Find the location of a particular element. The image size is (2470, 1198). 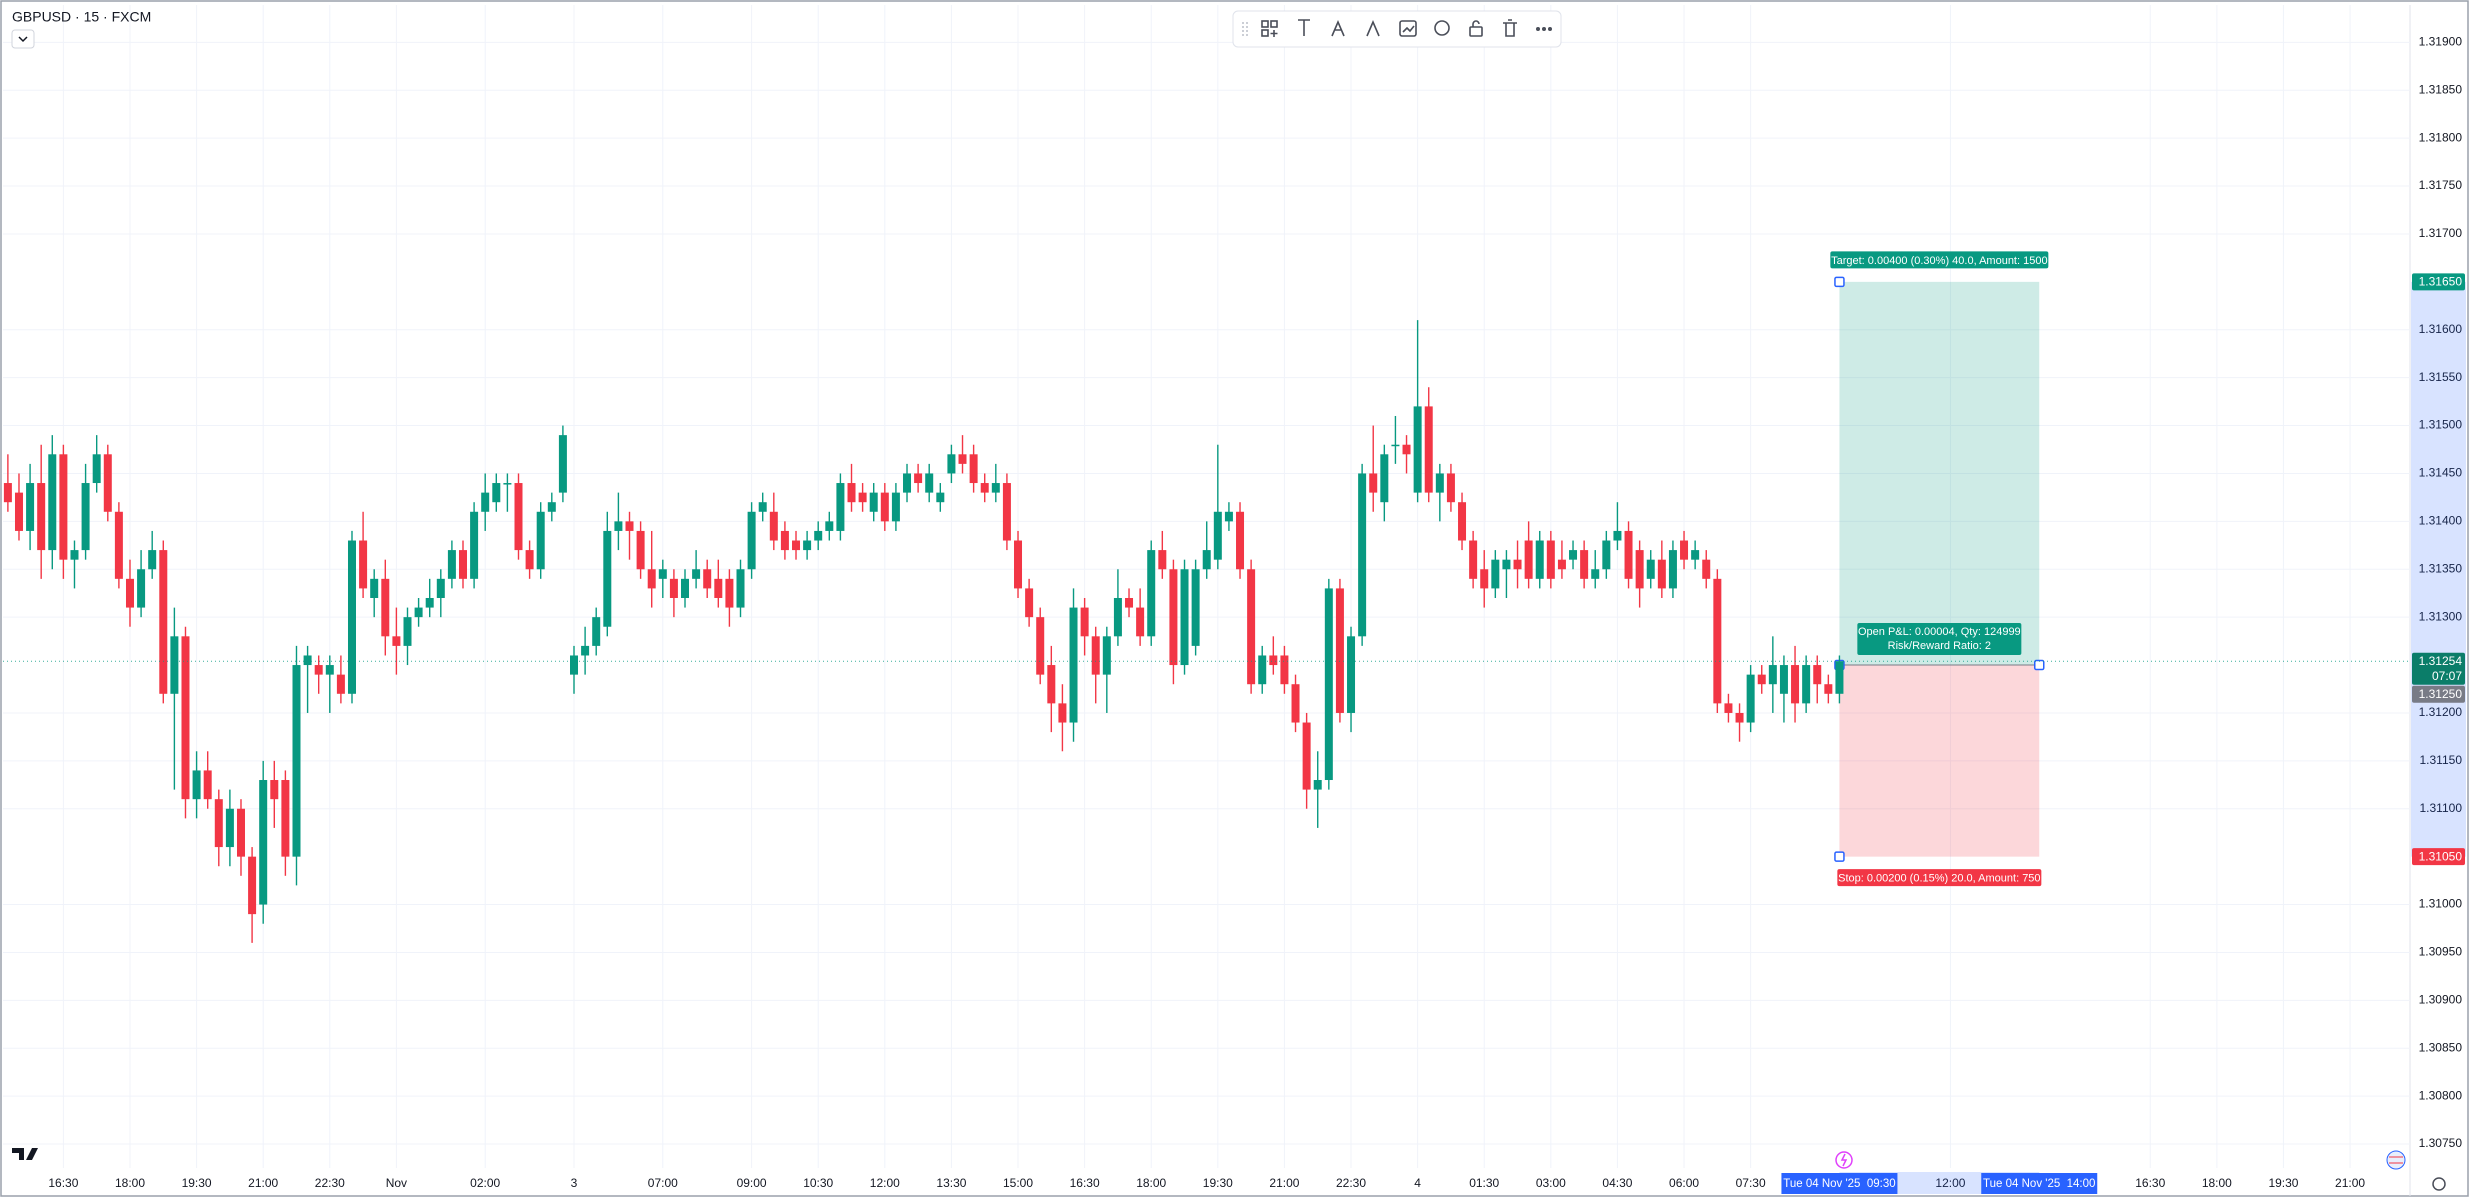

x-tick-label: 12:00 is located at coordinates (885, 1183).